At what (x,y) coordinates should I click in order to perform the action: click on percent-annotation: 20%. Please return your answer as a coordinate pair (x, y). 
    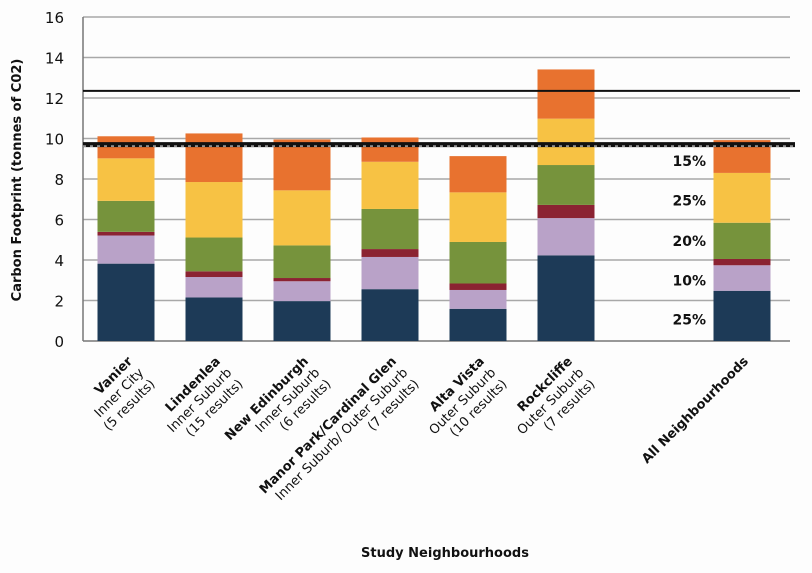
    Looking at the image, I should click on (689, 242).